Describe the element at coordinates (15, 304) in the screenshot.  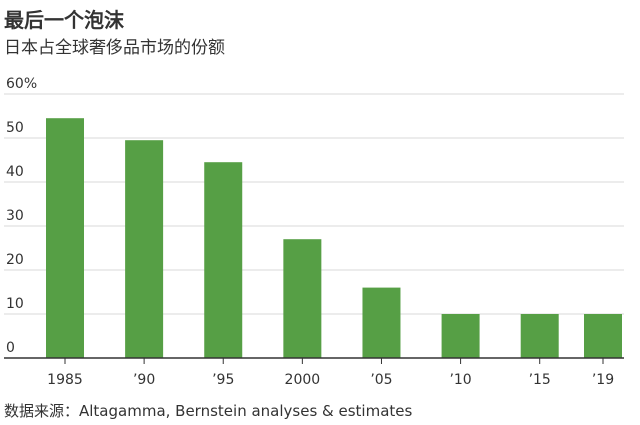
I see `y-tick-label: 10` at that location.